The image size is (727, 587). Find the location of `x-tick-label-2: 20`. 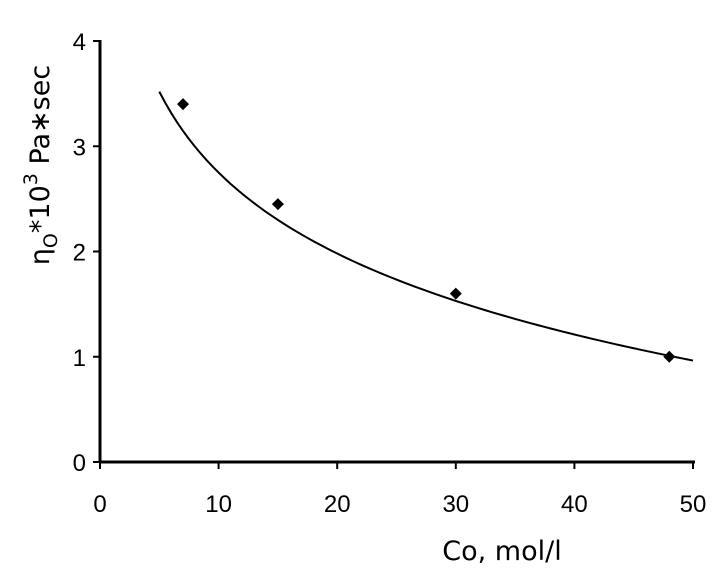

x-tick-label-2: 20 is located at coordinates (337, 504).